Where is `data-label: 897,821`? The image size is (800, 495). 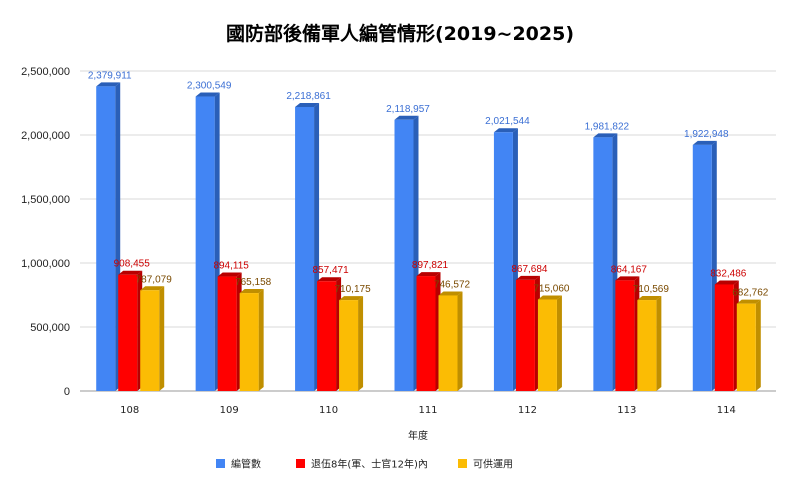
data-label: 897,821 is located at coordinates (430, 265).